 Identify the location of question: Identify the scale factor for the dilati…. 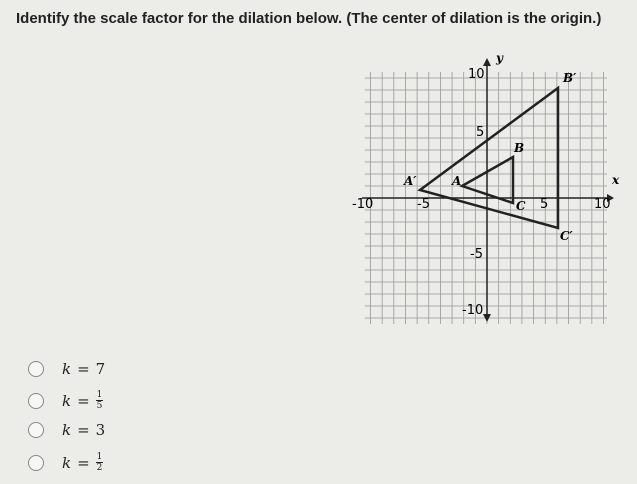
(309, 18).